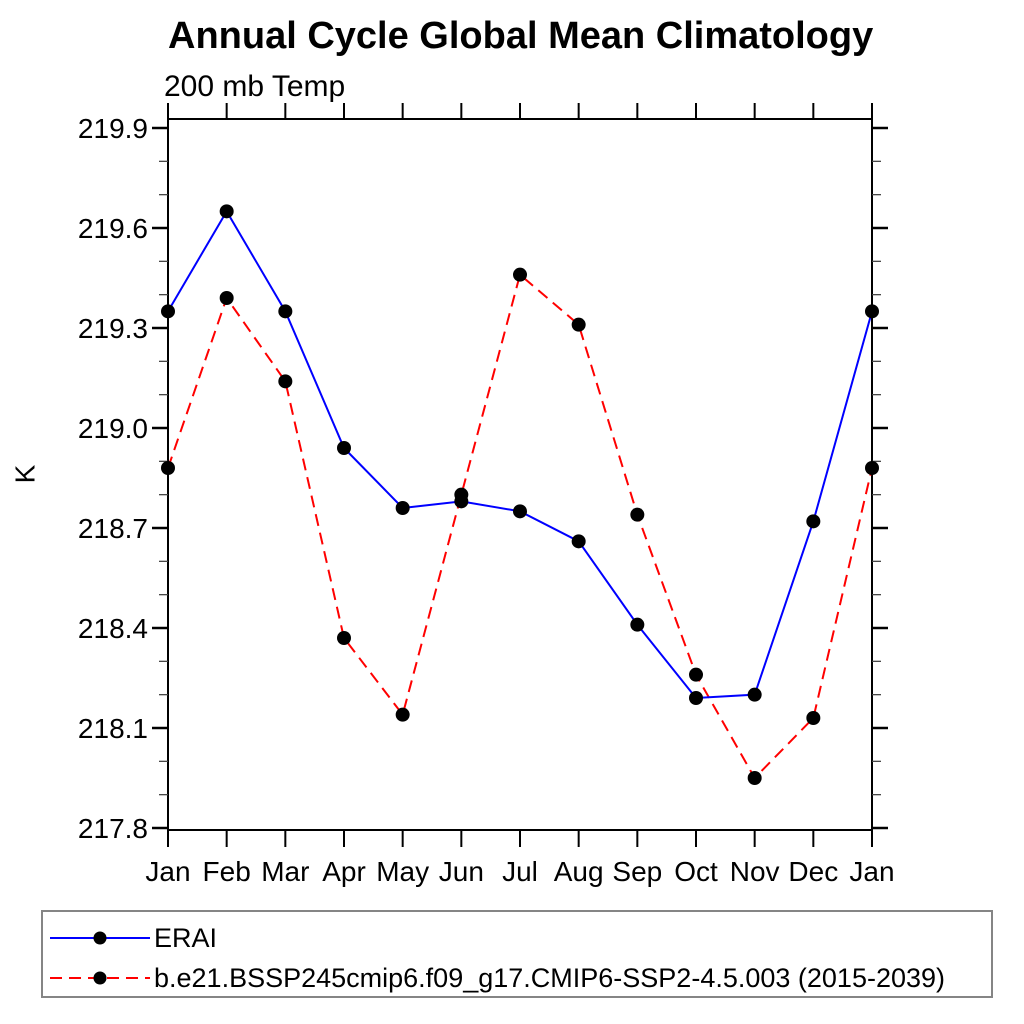 The image size is (1024, 1024). Describe the element at coordinates (186, 937) in the screenshot. I see `legend-label-erai: ERAI` at that location.